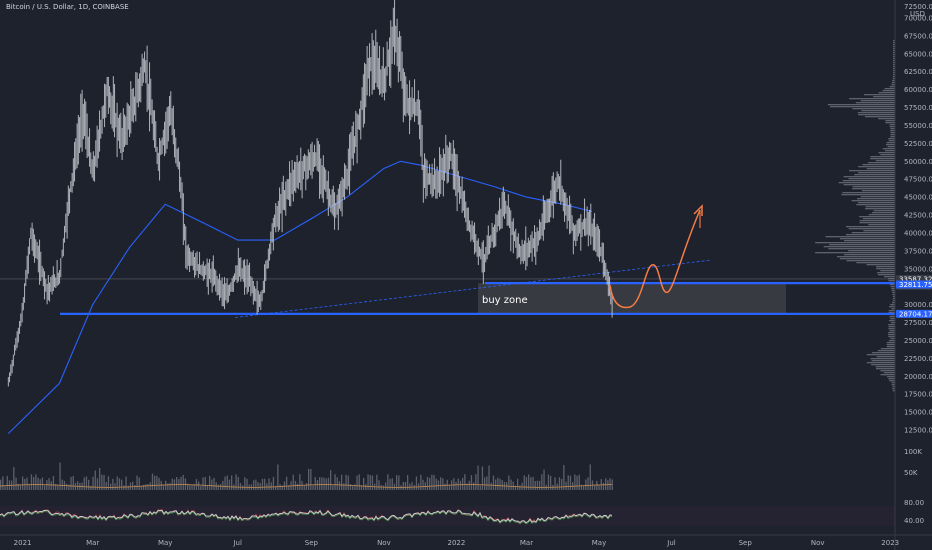  I want to click on y-tick-label: 55000.00, so click(918, 126).